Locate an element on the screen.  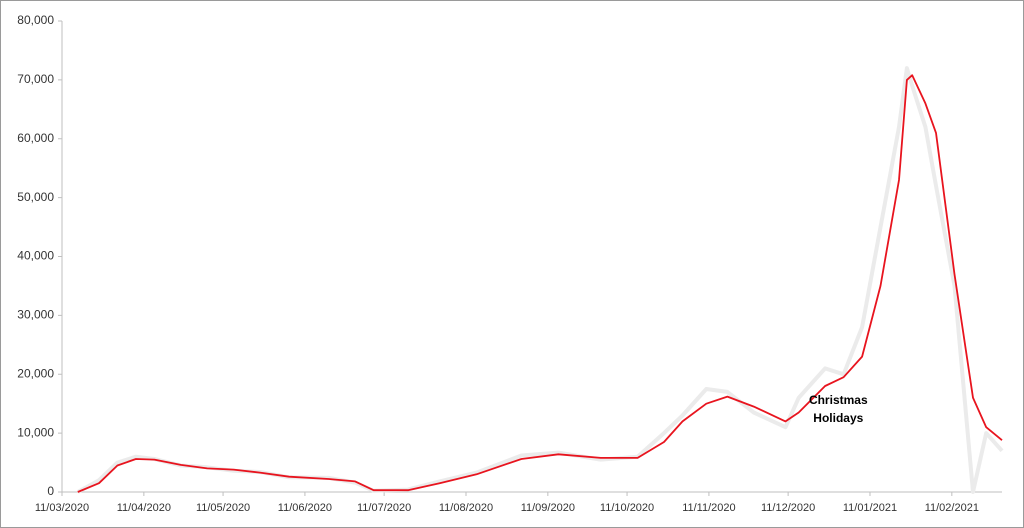
x-tick-label: 11/03/2020 is located at coordinates (62, 508).